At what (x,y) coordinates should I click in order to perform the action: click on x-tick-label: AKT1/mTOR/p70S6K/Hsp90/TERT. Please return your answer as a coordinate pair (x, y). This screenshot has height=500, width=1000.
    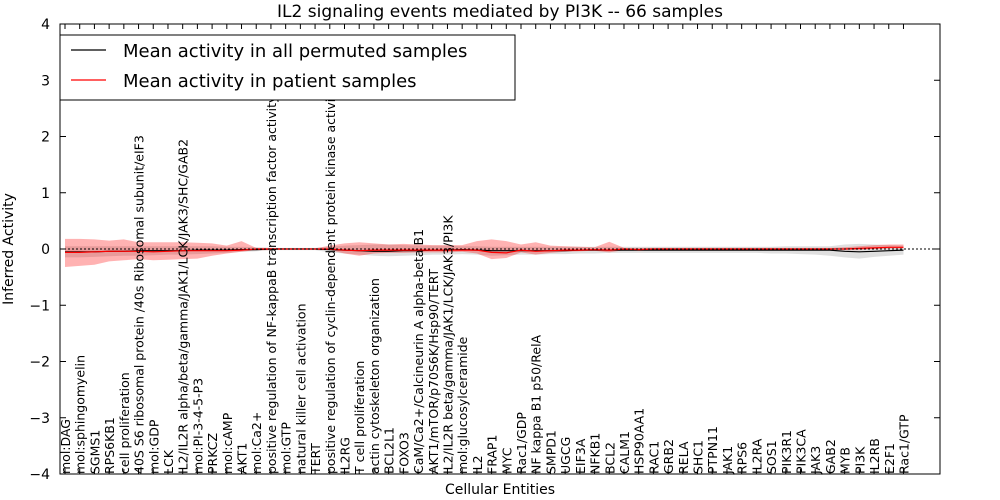
    Looking at the image, I should click on (433, 371).